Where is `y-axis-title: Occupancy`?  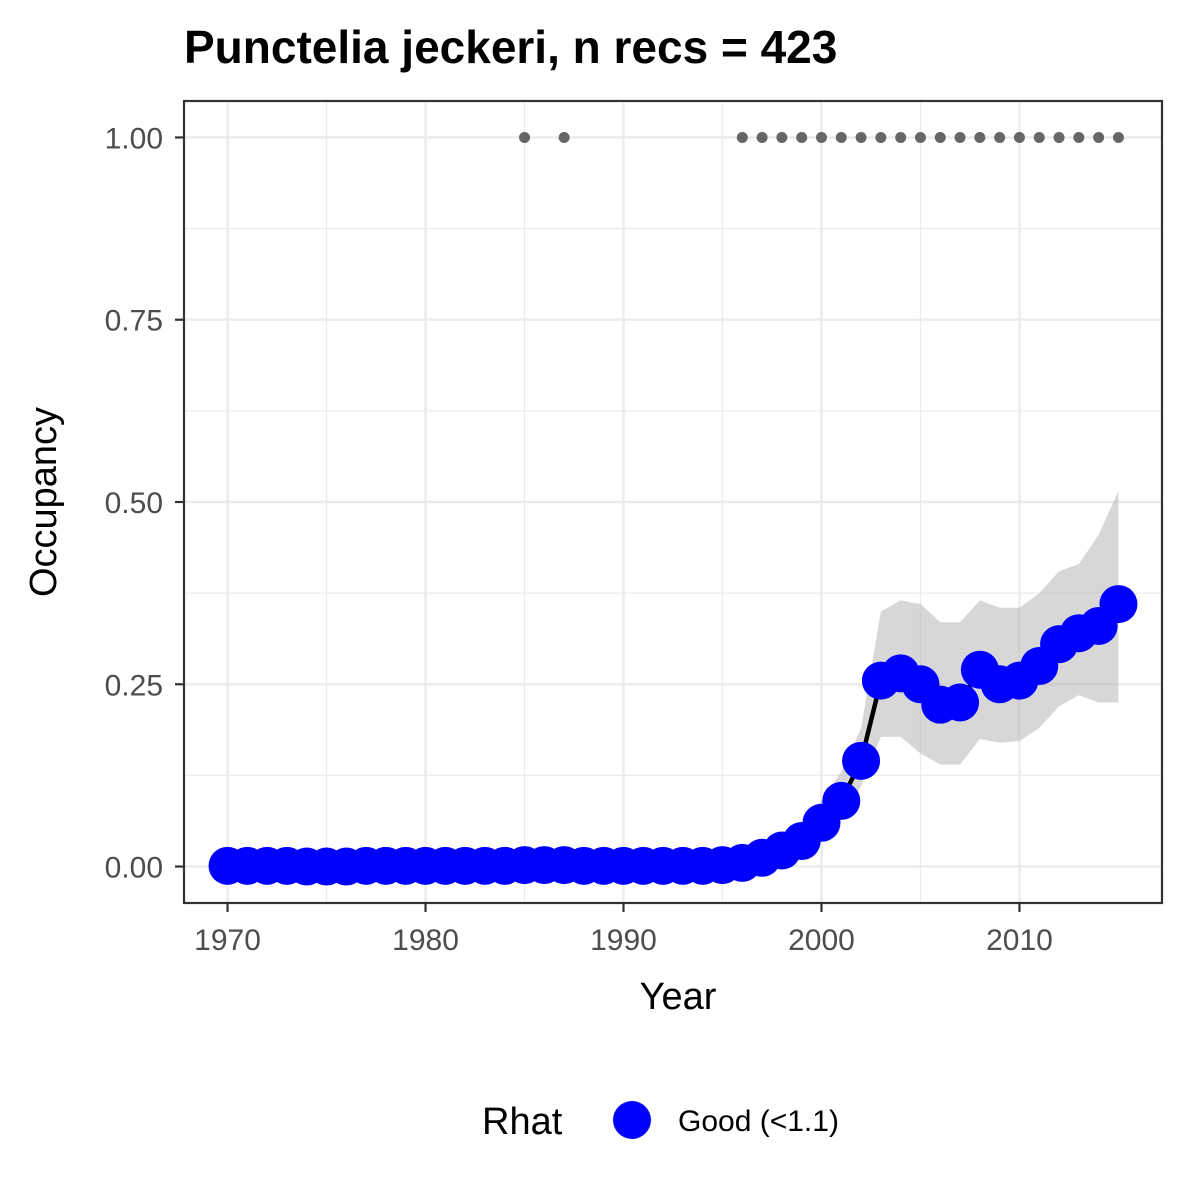 y-axis-title: Occupancy is located at coordinates (44, 502).